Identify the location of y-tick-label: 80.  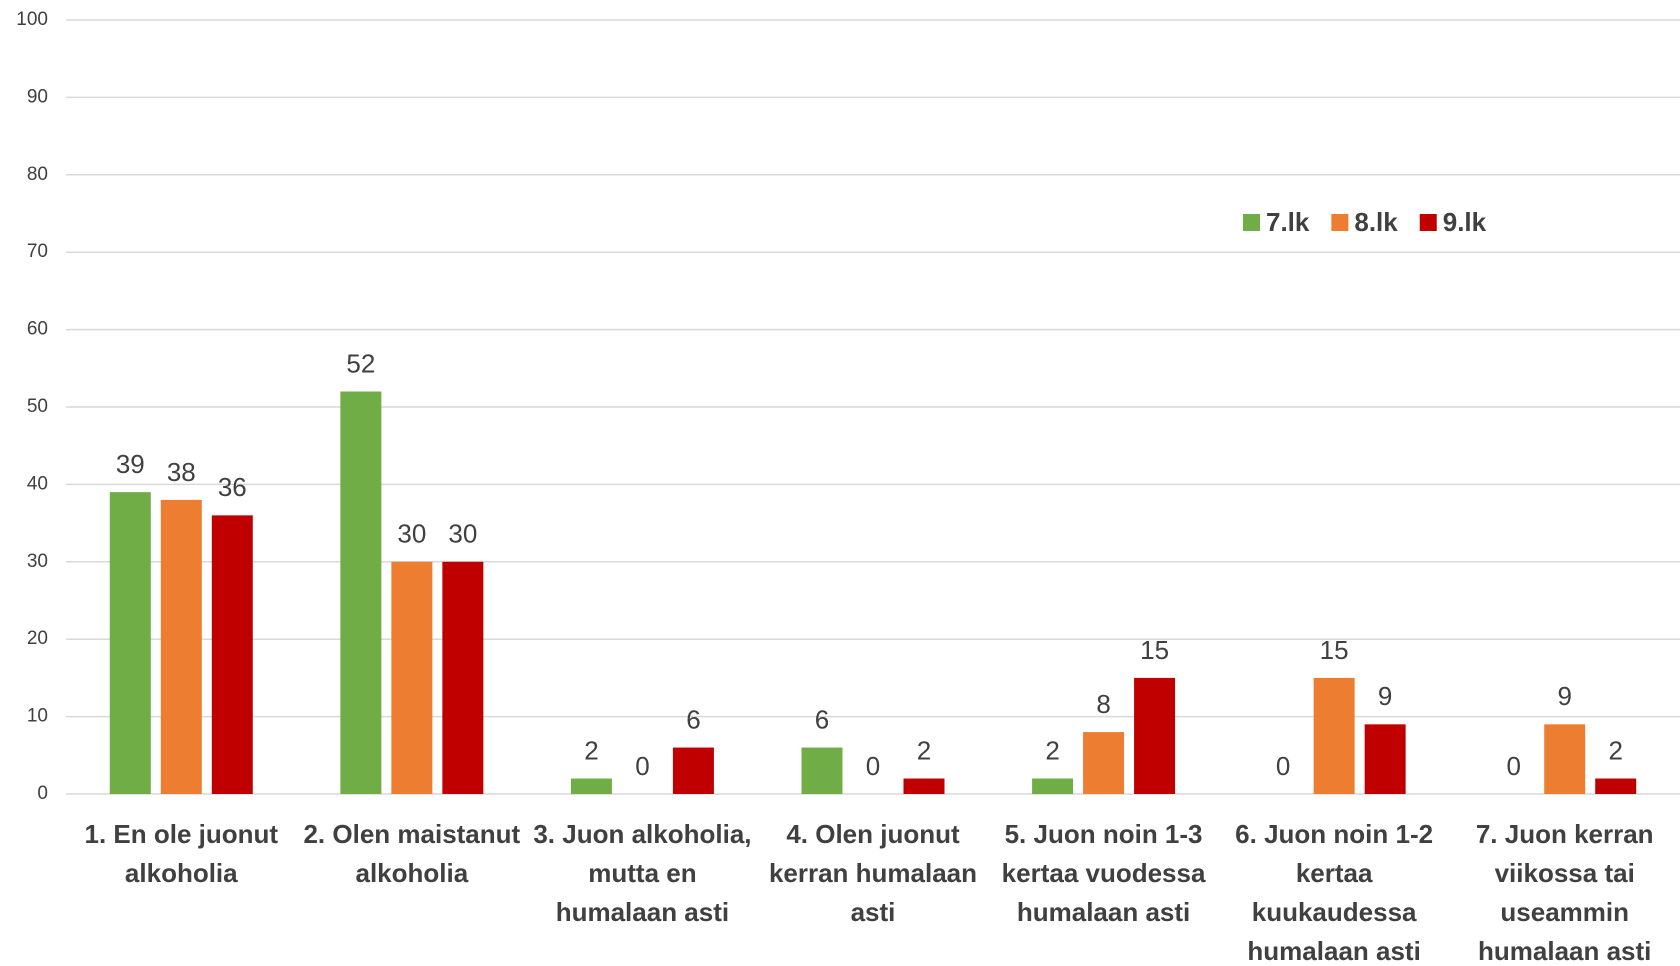
(37, 174).